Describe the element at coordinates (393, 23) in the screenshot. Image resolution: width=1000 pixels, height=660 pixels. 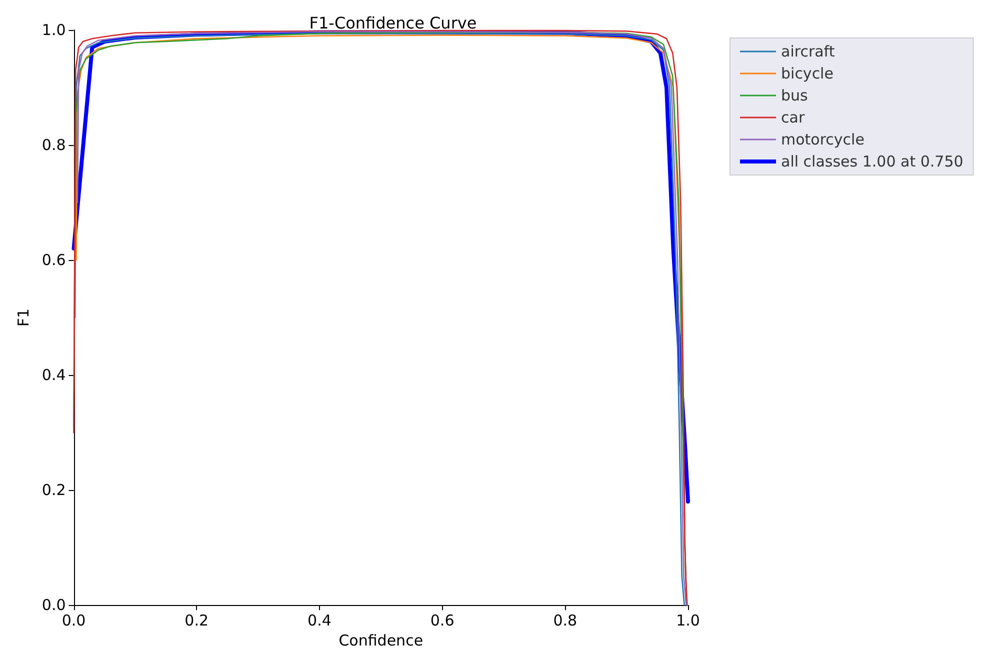
I see `chart-title: F1-Confidence Curve` at that location.